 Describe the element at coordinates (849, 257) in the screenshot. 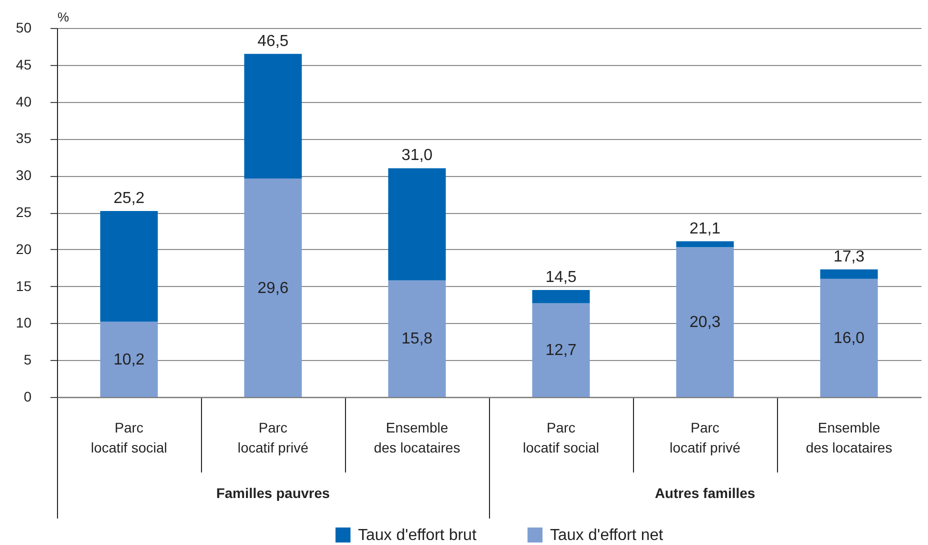

I see `total-label: 17,3` at that location.